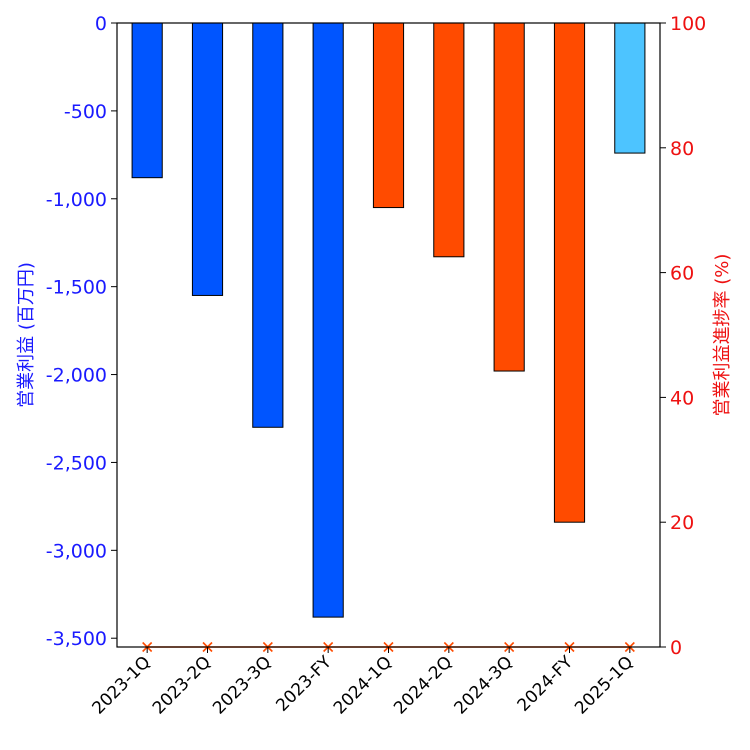 Image resolution: width=750 pixels, height=750 pixels. What do you see at coordinates (682, 274) in the screenshot?
I see `right-tick-label: 60` at bounding box center [682, 274].